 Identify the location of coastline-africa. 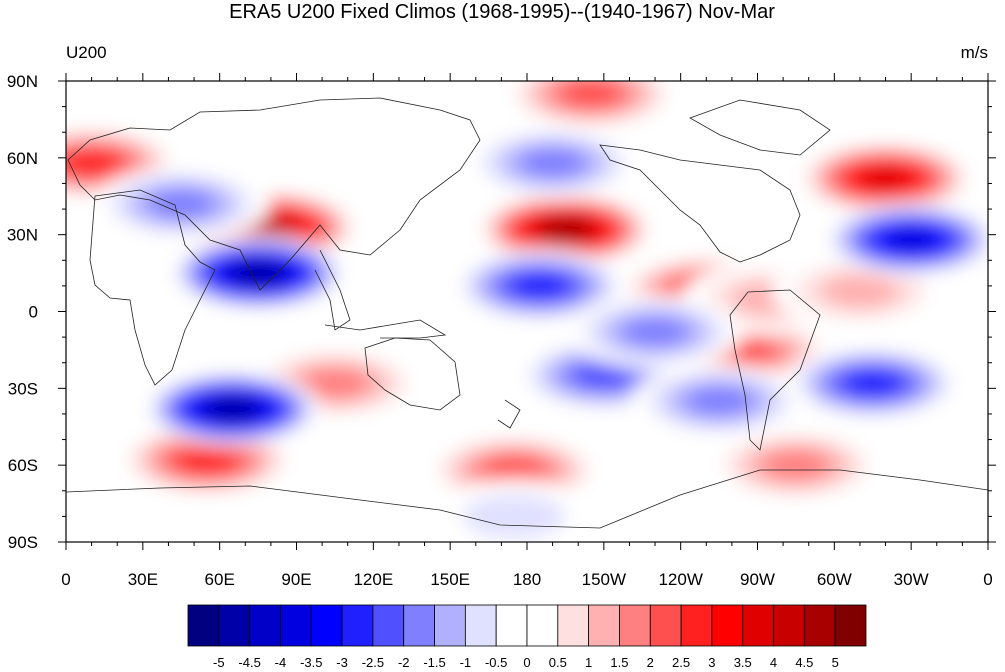
(152, 287).